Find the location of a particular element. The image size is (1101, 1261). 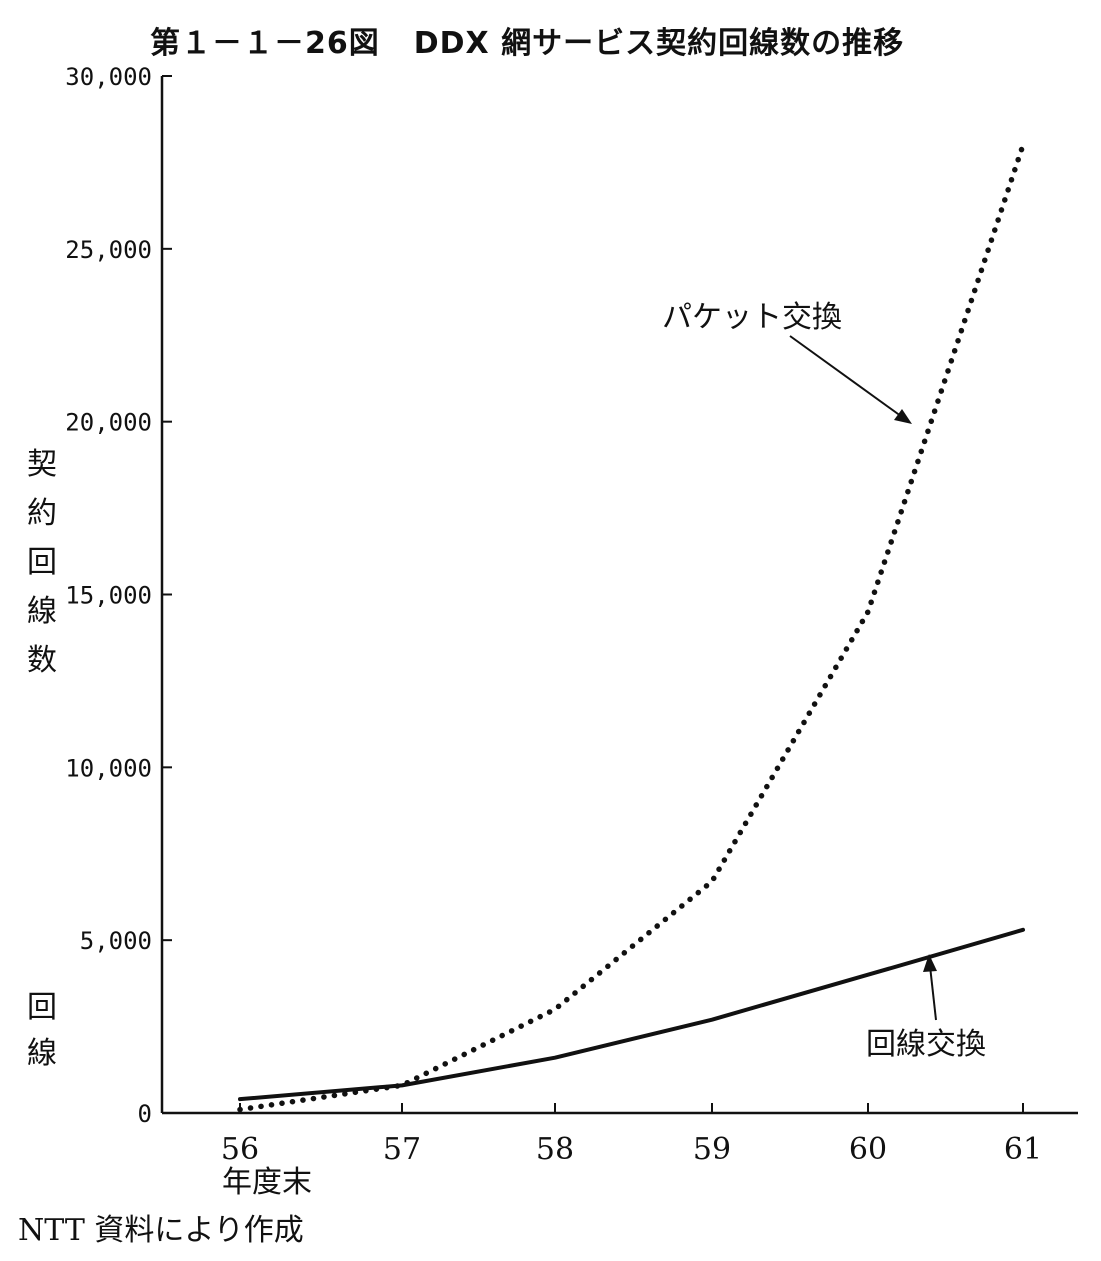

series-label-circuit: 回線交換 is located at coordinates (926, 1044).